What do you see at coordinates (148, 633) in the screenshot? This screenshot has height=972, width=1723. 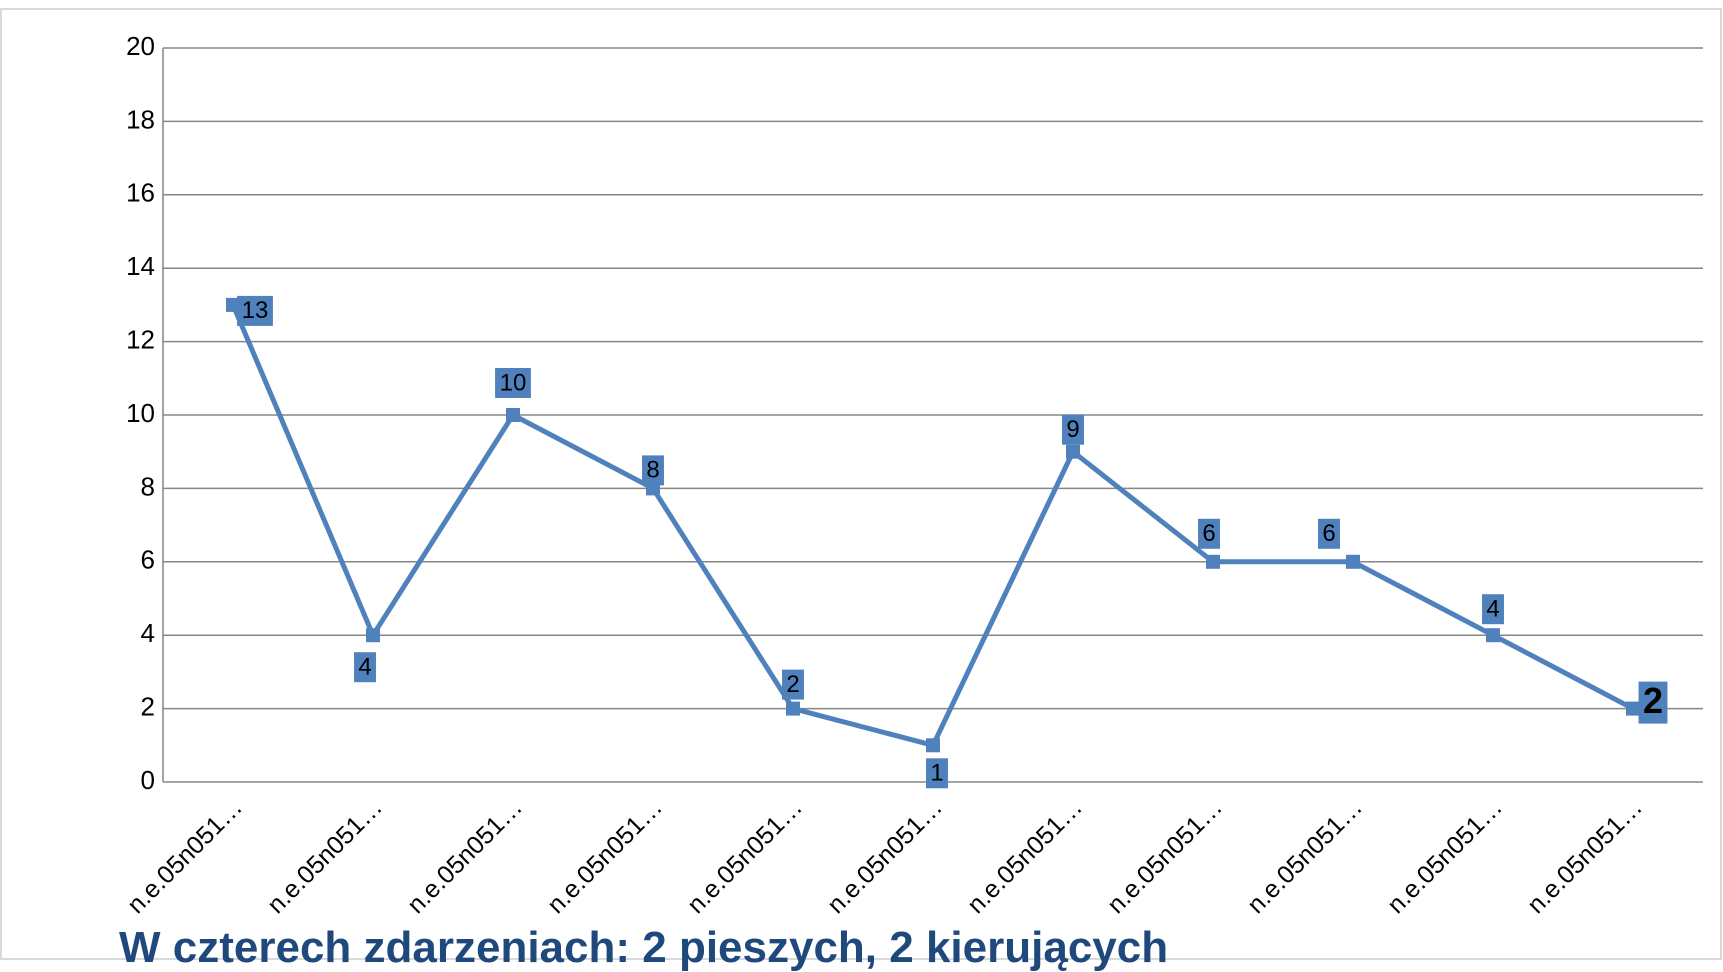 I see `y-tick-label: 4` at bounding box center [148, 633].